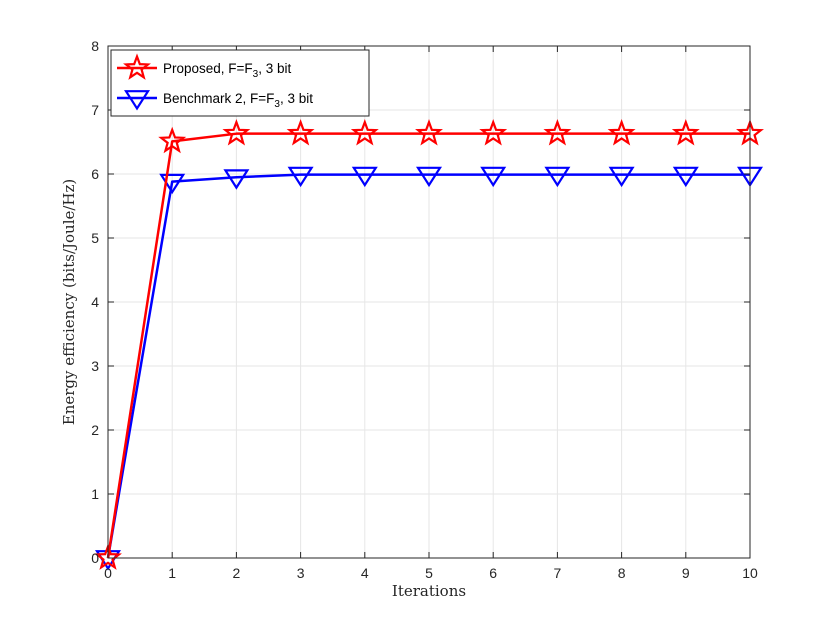 This screenshot has height=626, width=830. Describe the element at coordinates (208, 68) in the screenshot. I see `legend-label-main: Proposed, F=F` at that location.